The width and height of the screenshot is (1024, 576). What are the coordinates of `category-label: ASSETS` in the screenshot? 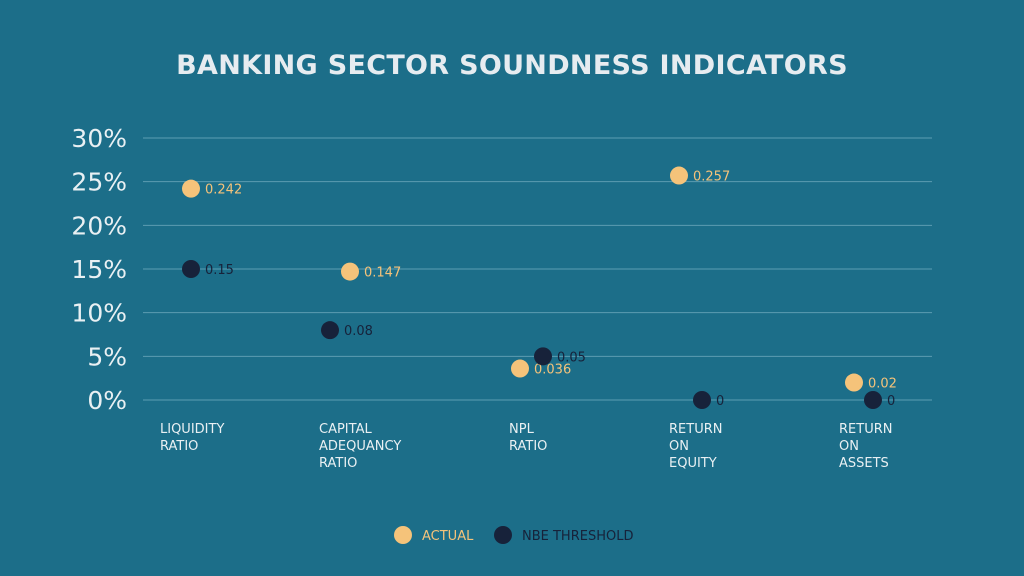 It's located at (864, 463).